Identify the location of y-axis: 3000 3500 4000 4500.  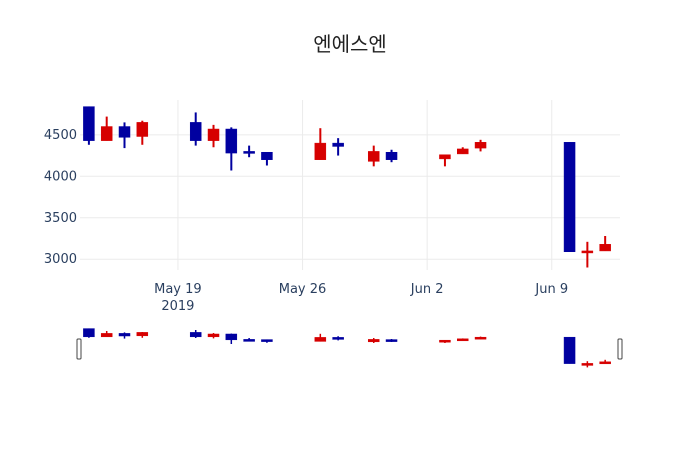
(60, 197).